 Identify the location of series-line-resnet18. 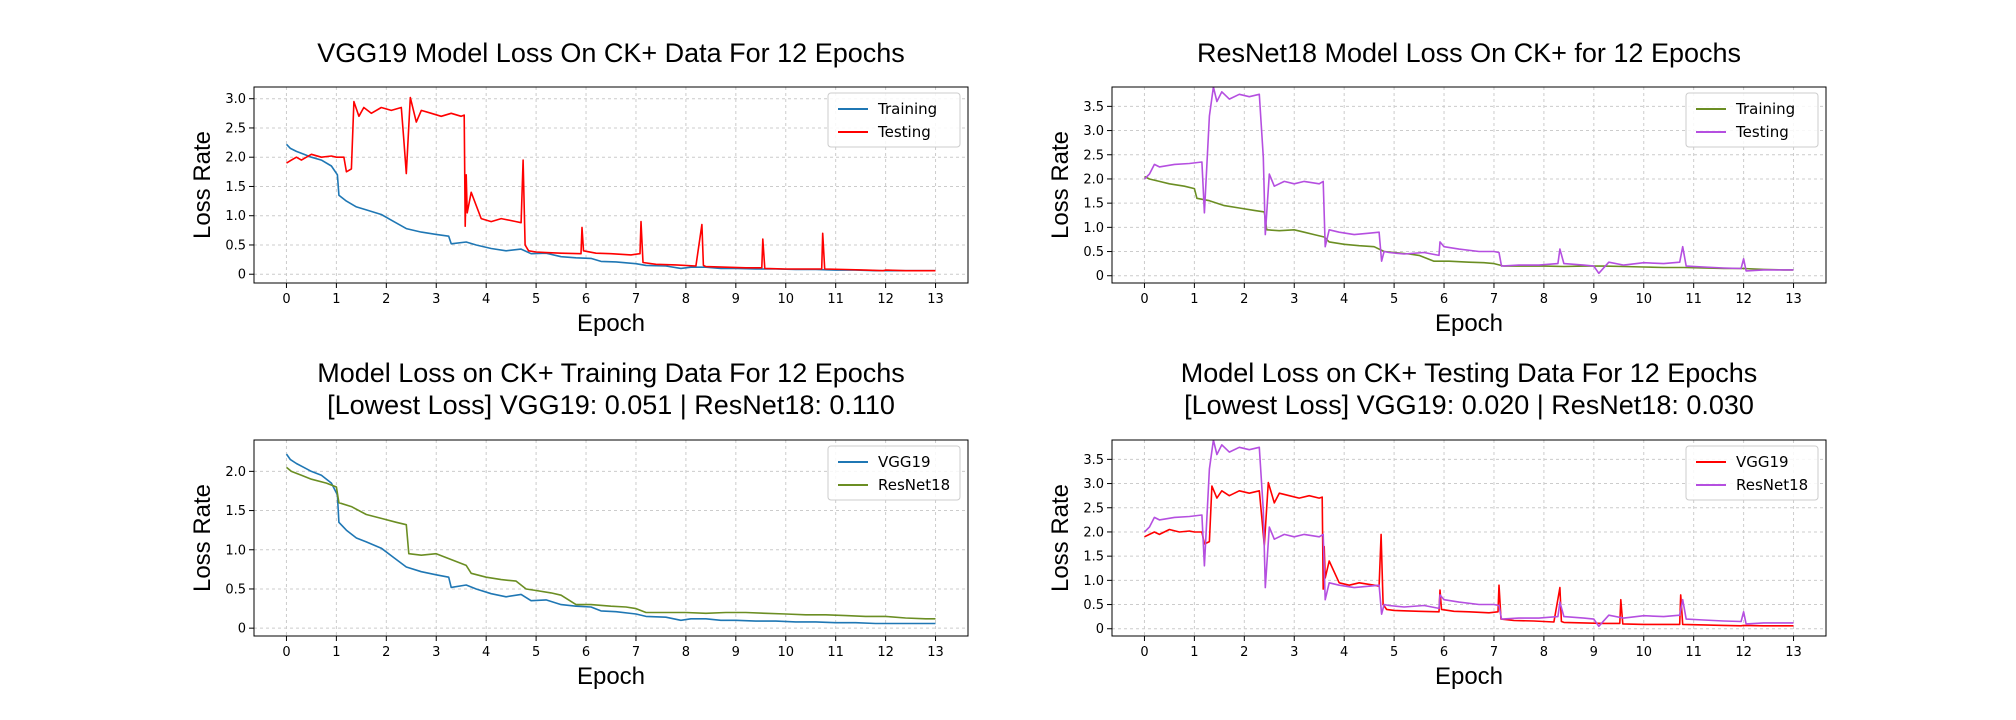
(610, 543).